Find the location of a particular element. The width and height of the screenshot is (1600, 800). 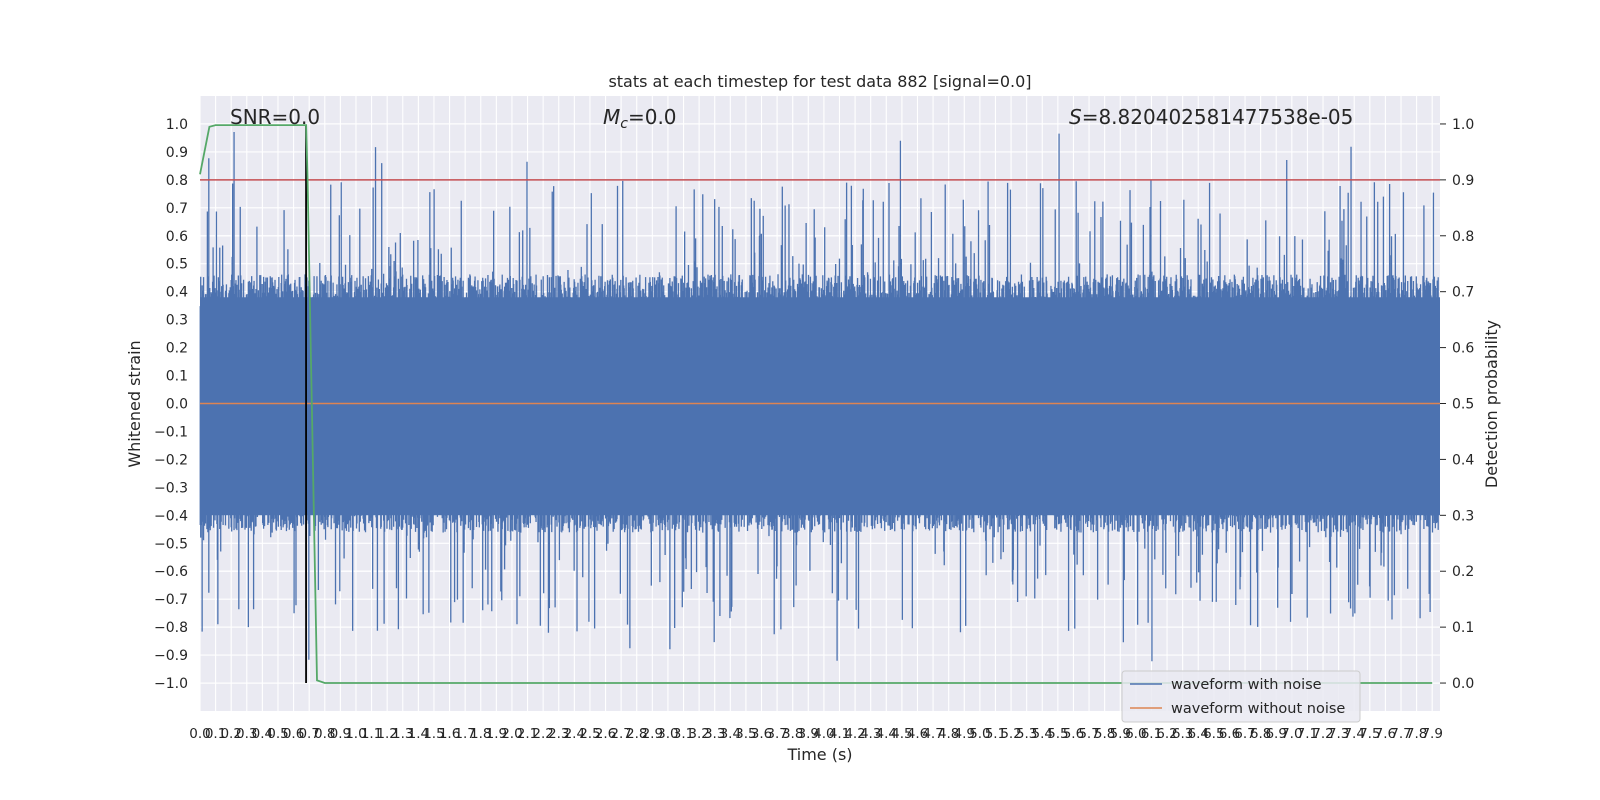

y-tick-label: −0.3 is located at coordinates (171, 488).